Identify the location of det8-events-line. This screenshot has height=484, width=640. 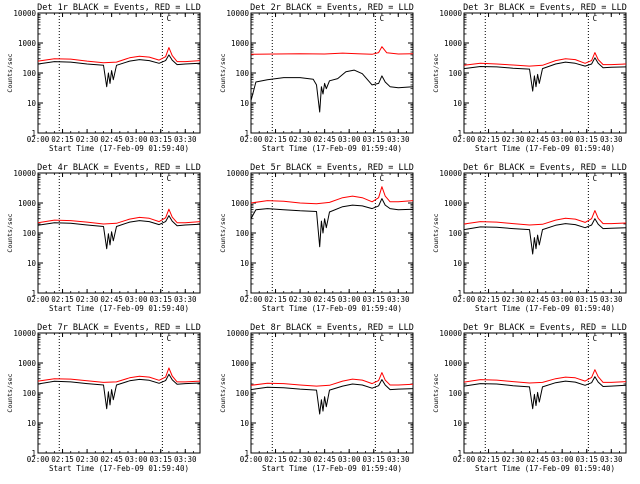
(332, 397).